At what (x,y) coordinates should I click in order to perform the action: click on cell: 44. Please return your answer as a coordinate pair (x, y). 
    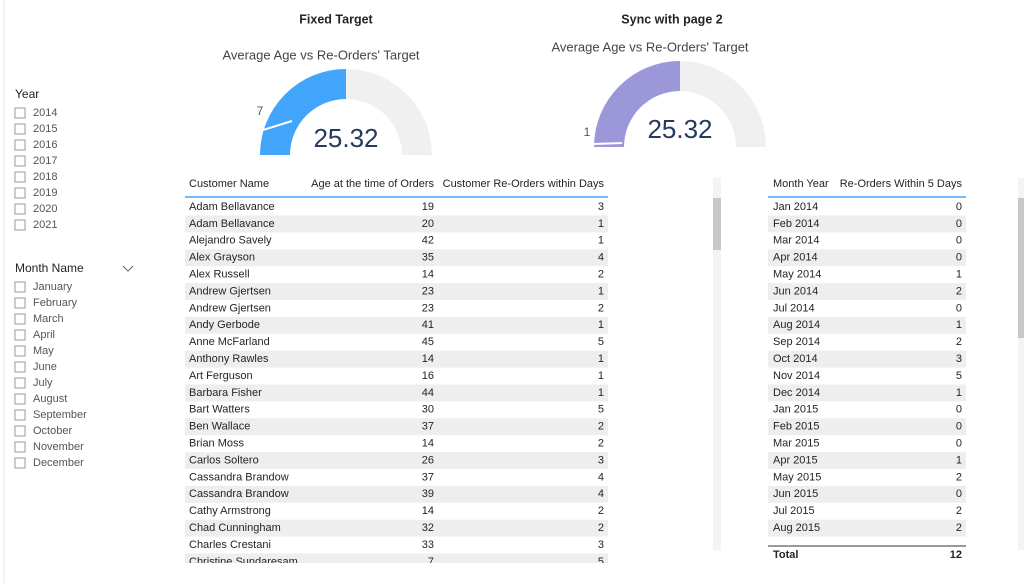
    Looking at the image, I should click on (428, 393).